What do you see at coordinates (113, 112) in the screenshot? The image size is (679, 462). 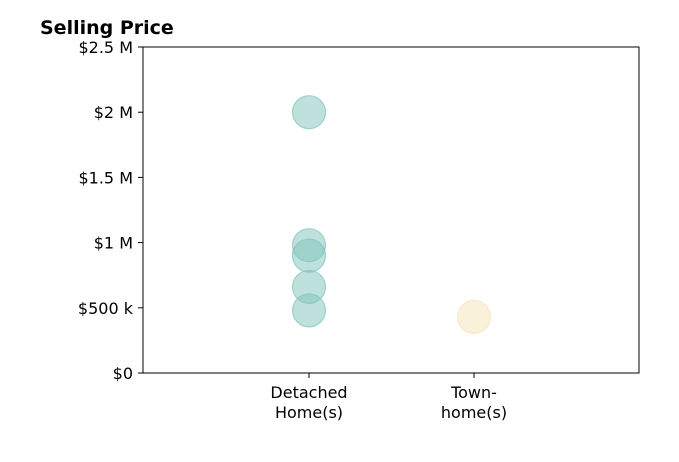 I see `y-tick-label: $2 M` at bounding box center [113, 112].